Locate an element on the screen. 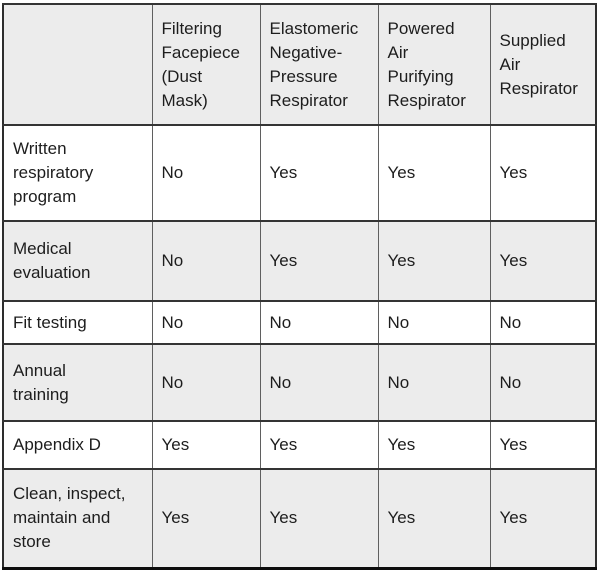  row-label-medical-evaluation: Medical evaluation is located at coordinates (77, 261).